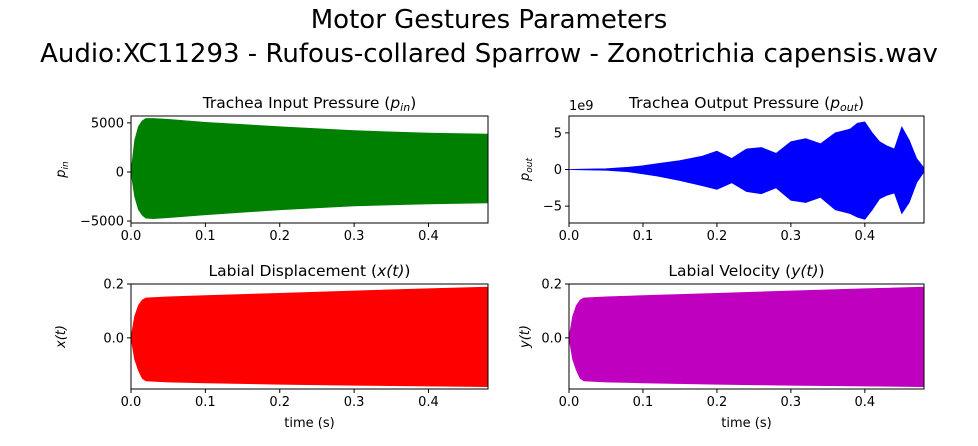 This screenshot has width=978, height=446. I want to click on subplot-title-input-pressure: Trachea Input Pressure (pin), so click(309, 104).